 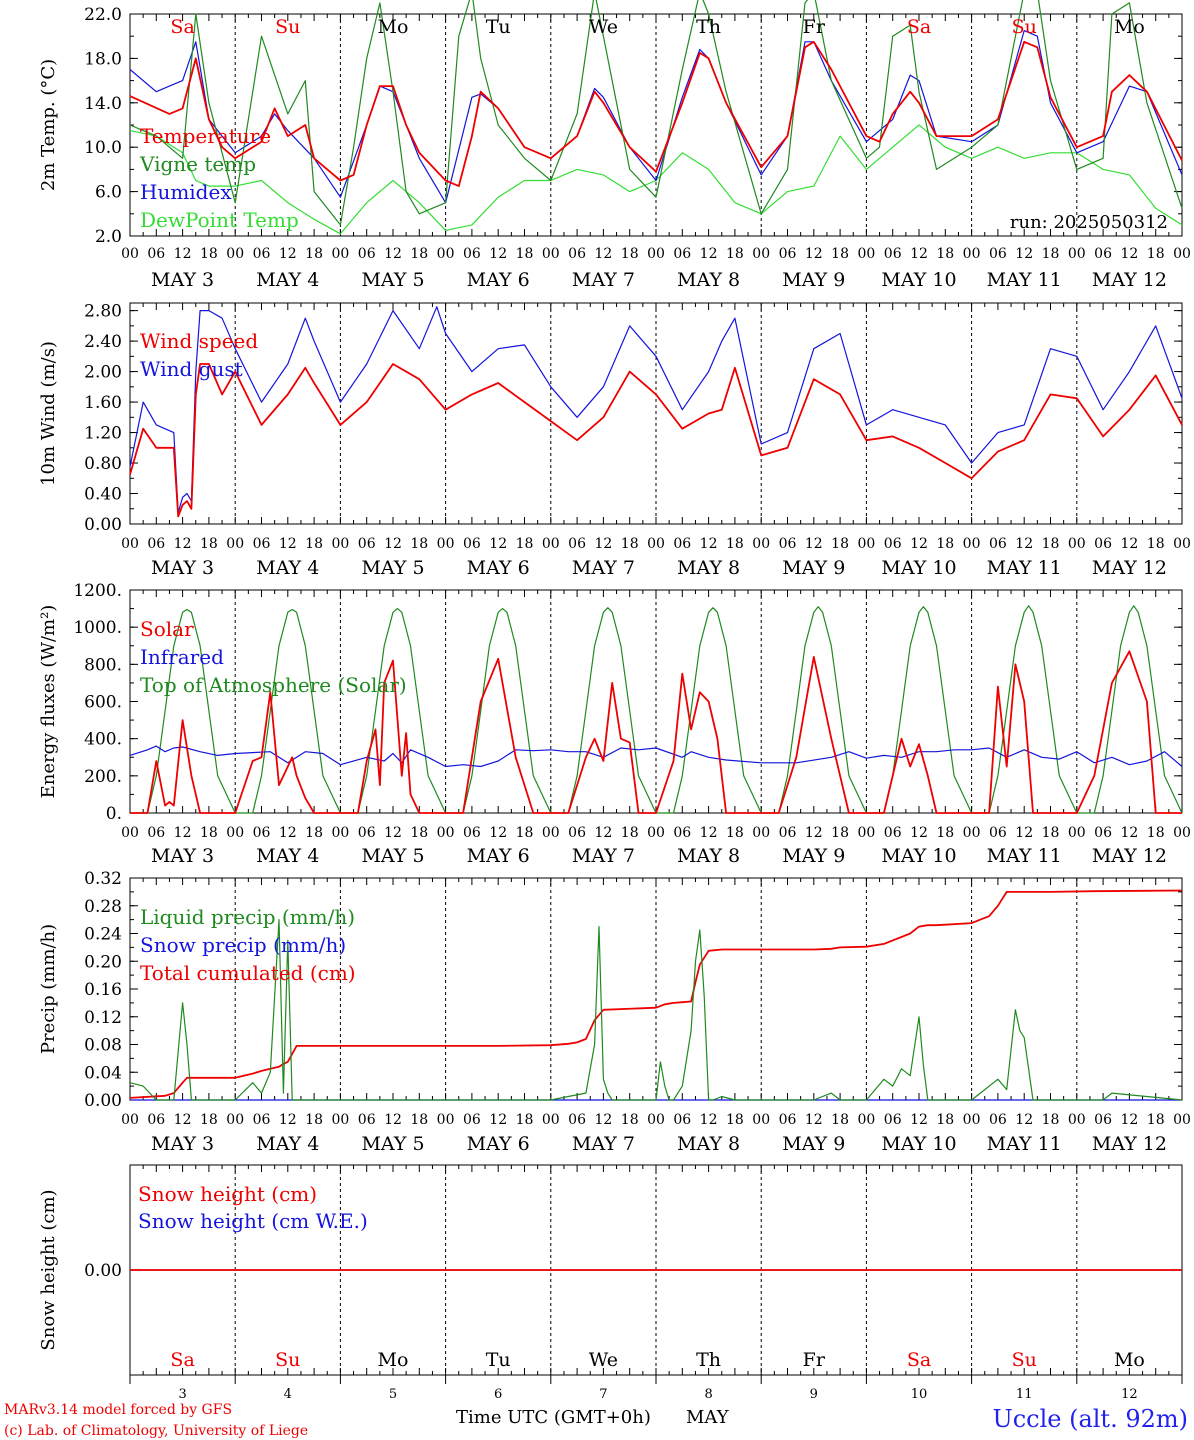 I want to click on legend-entry: Top of Atmosphere (Solar), so click(x=273, y=685).